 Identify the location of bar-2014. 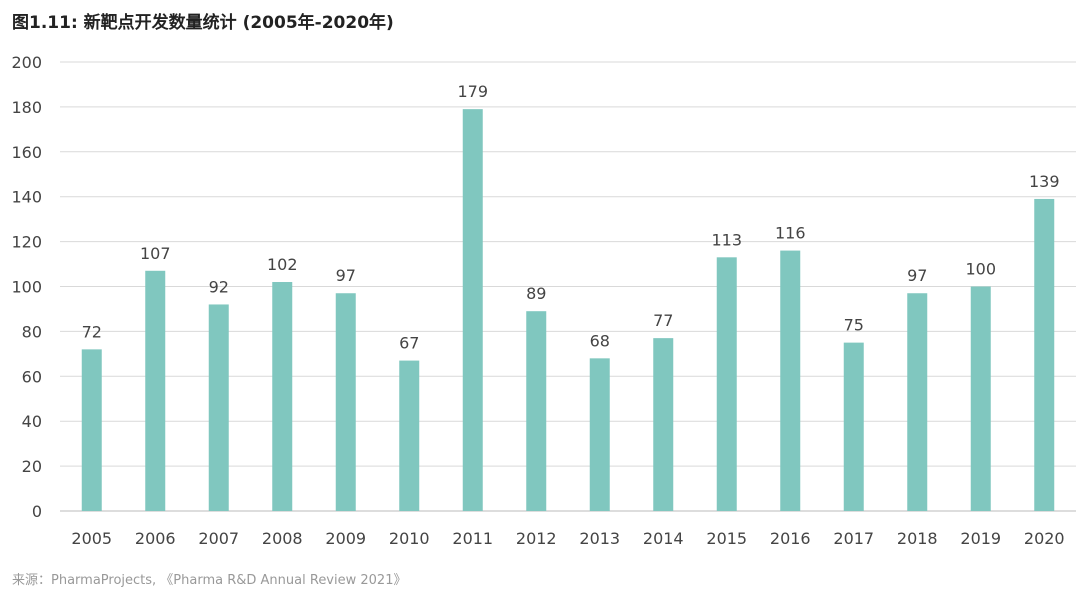
(663, 424).